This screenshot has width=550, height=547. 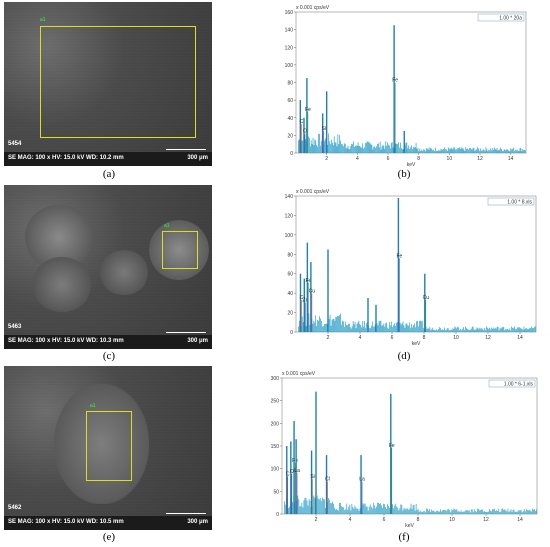 I want to click on y-tick-label: 200, so click(x=275, y=424).